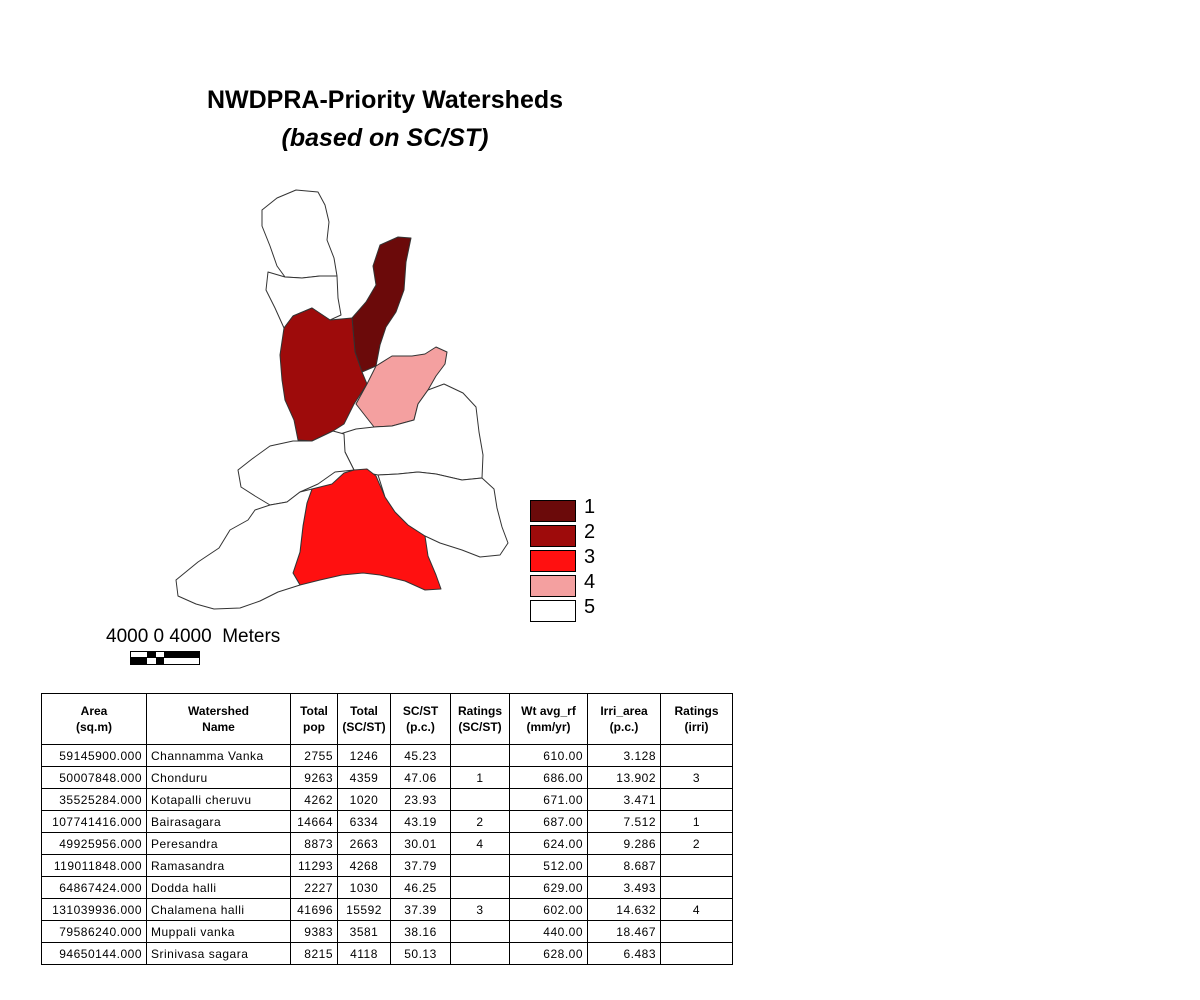  What do you see at coordinates (314, 909) in the screenshot?
I see `table-cell: 41696` at bounding box center [314, 909].